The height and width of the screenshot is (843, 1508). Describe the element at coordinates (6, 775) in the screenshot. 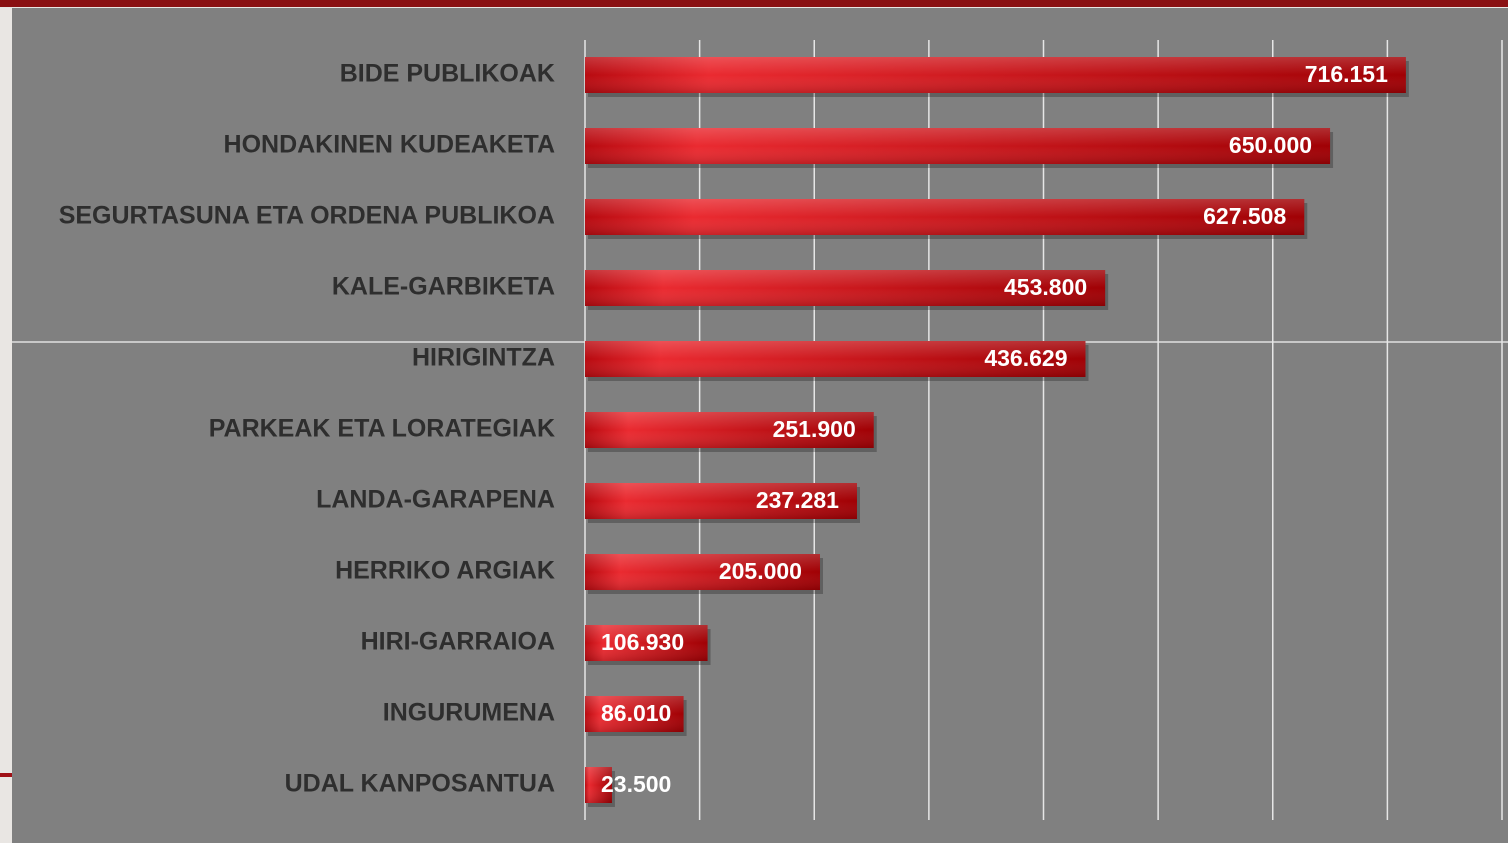

I see `side-mark` at that location.